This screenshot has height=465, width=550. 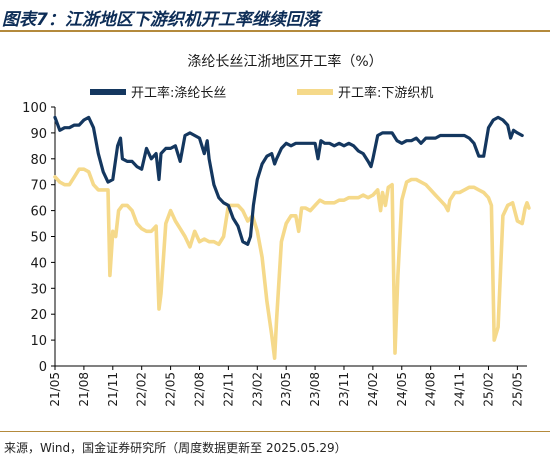 I want to click on chart-title: 涤纶长丝江浙地区开工率（%）, so click(x=284, y=61).